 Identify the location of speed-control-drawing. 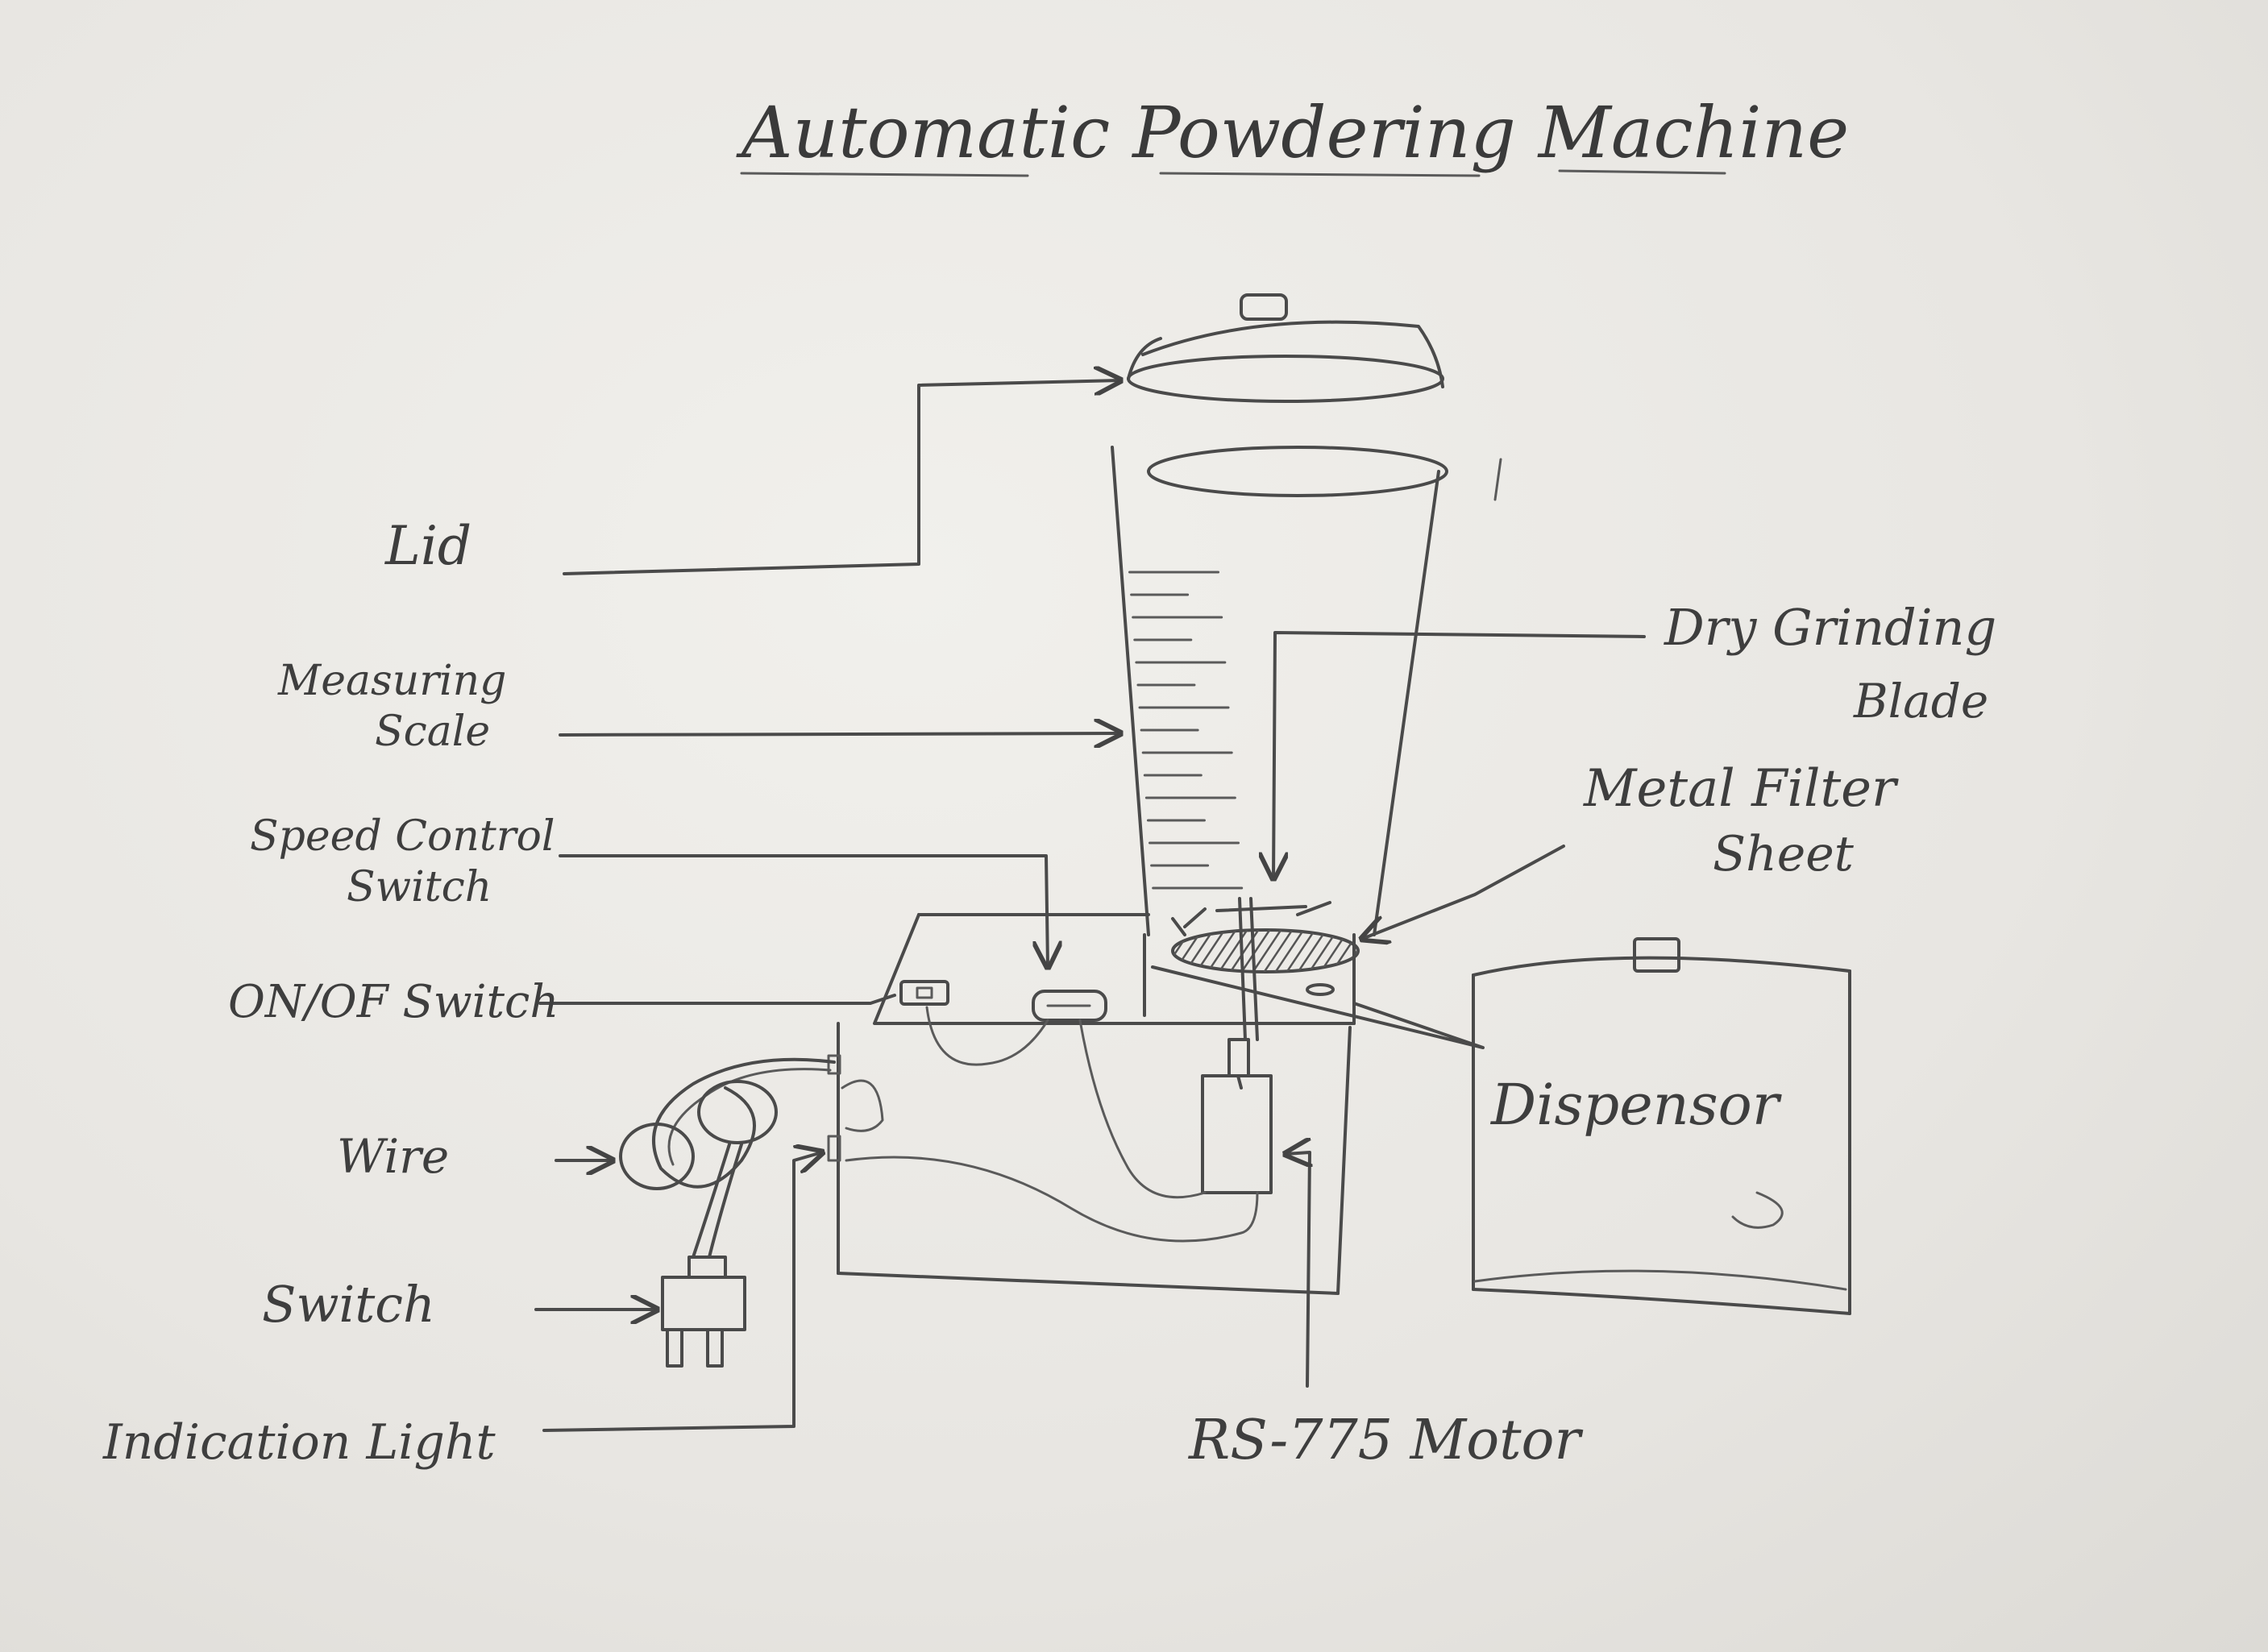
(1069, 1006).